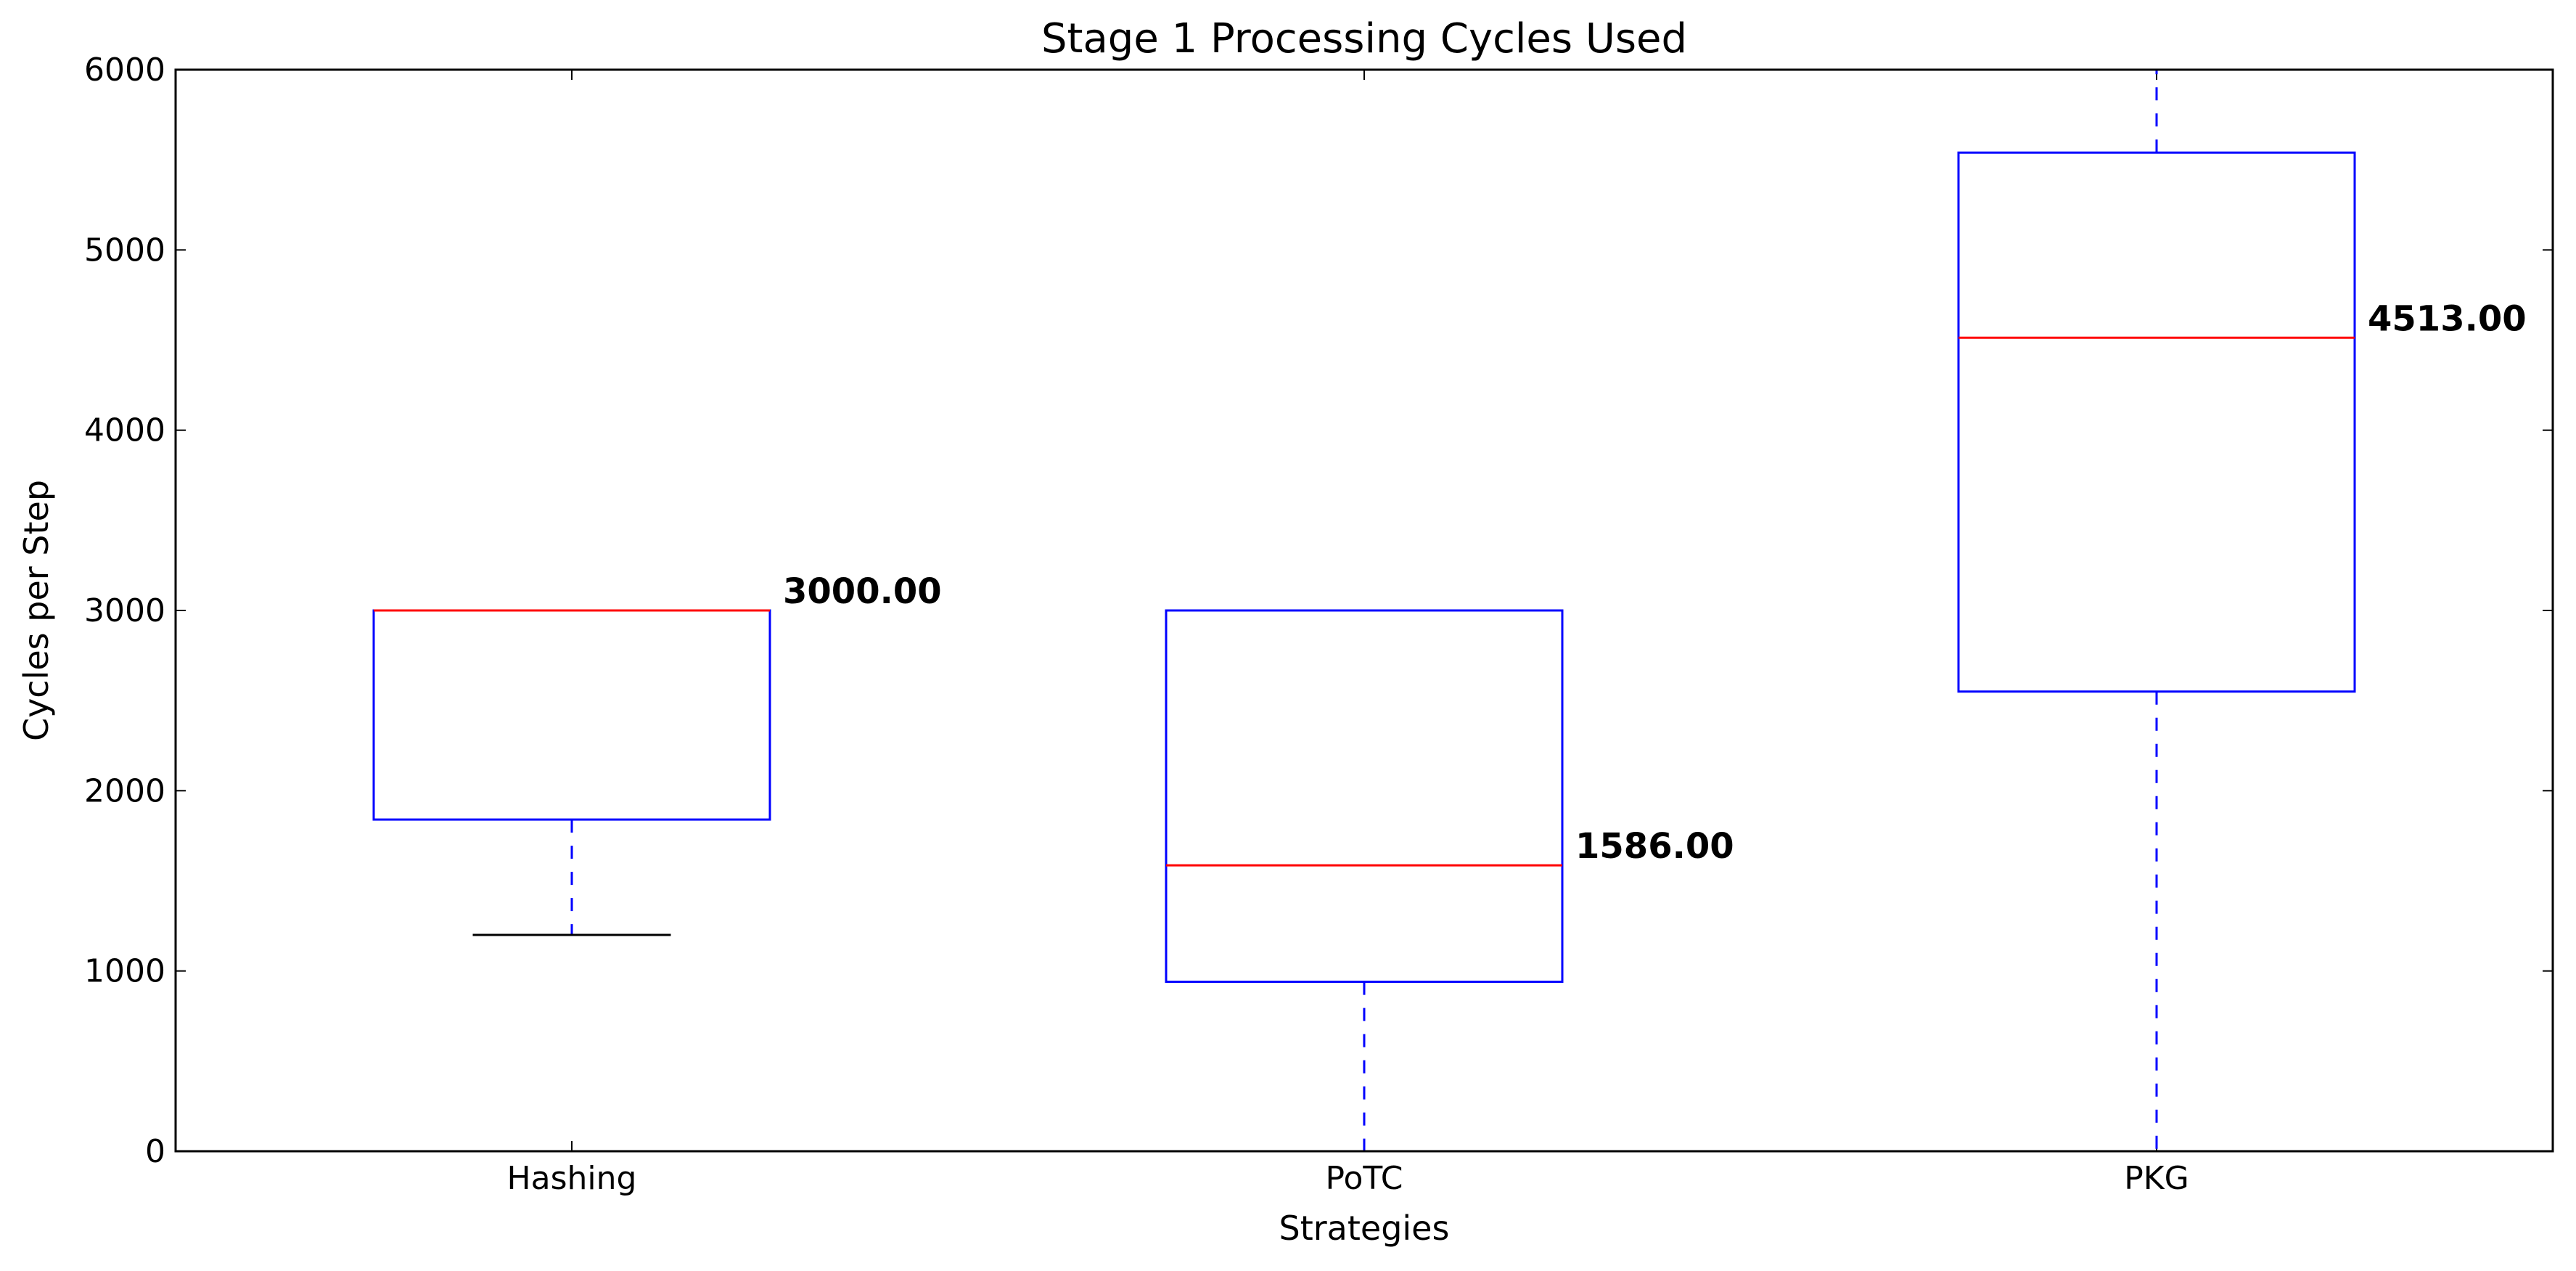 The height and width of the screenshot is (1271, 2576). What do you see at coordinates (572, 1178) in the screenshot?
I see `x-tick-label: Hashing` at bounding box center [572, 1178].